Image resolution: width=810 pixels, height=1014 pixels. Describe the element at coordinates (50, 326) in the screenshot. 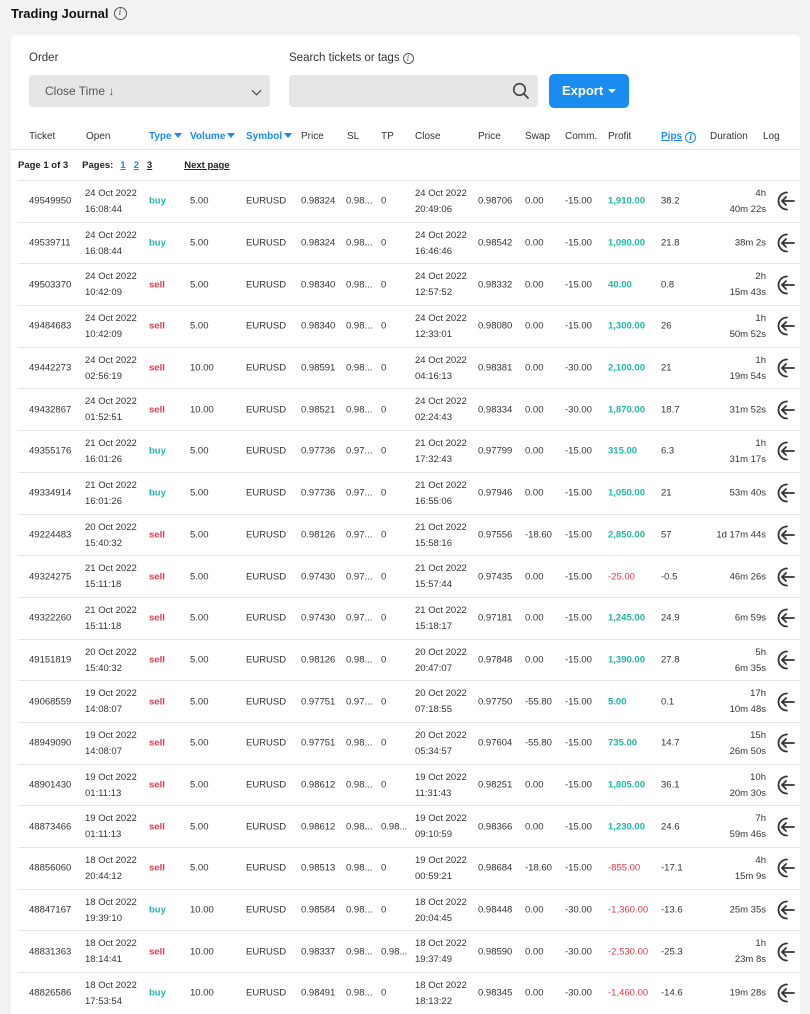

I see `ticket-cell: 49484683` at that location.